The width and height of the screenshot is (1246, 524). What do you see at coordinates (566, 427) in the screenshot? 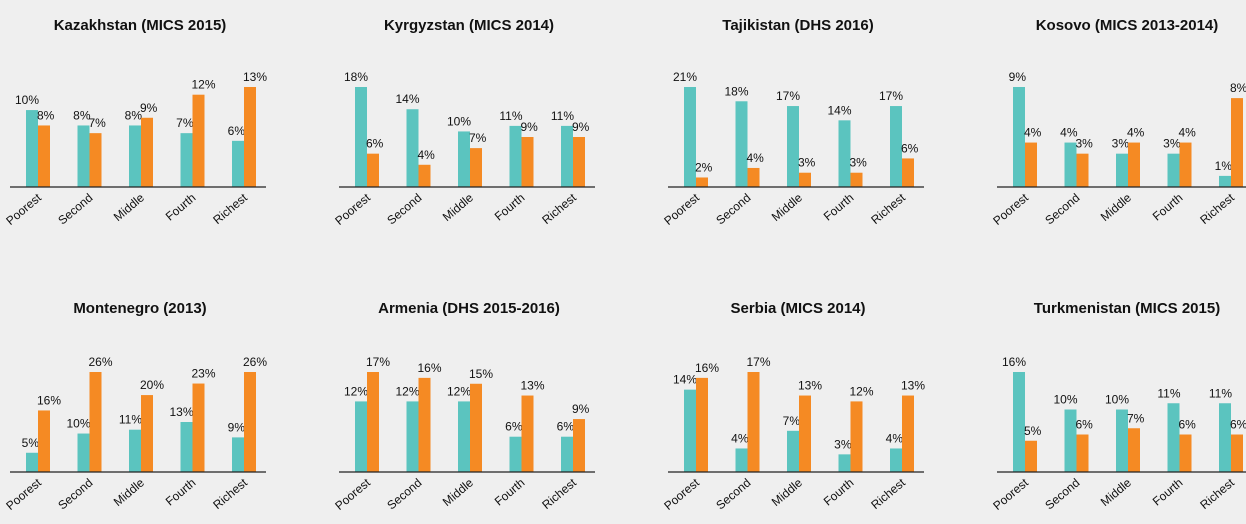
I see `value-label: 6%` at bounding box center [566, 427].